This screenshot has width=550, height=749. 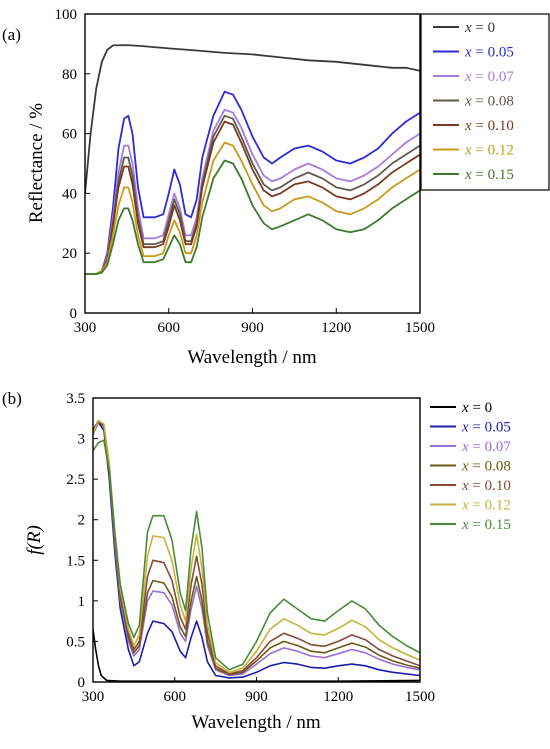 I want to click on panel-b-ylabel: f(R), so click(x=34, y=540).